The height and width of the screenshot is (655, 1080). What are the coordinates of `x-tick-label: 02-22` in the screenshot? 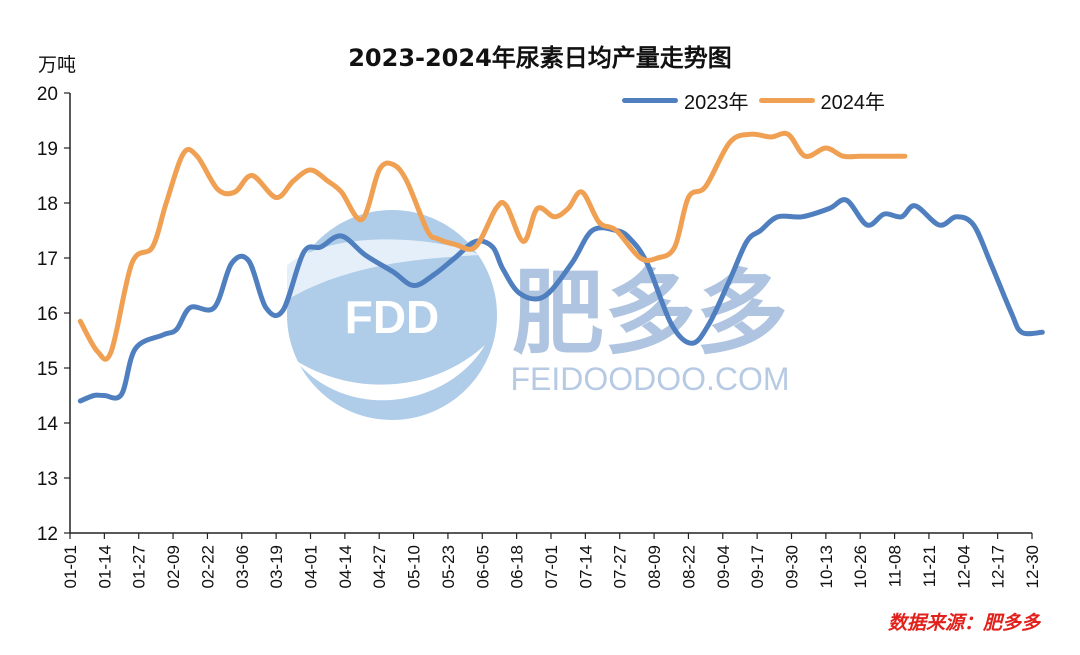 It's located at (207, 566).